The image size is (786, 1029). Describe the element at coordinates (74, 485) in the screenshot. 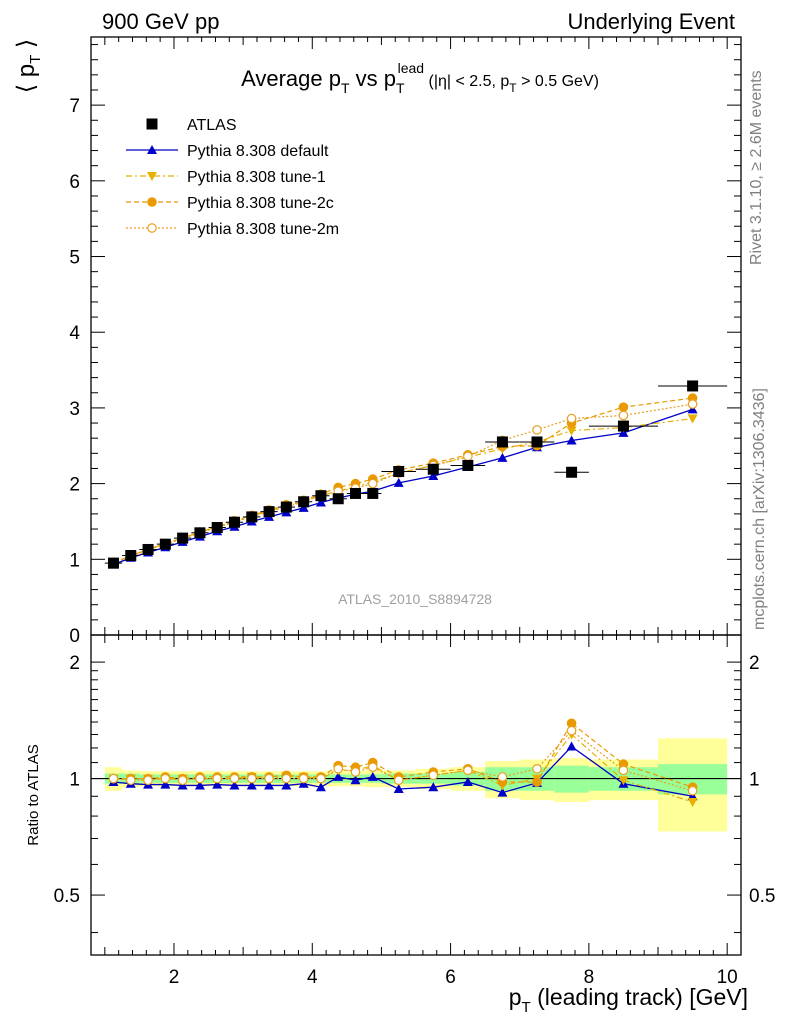

I see `y-tick-label: 2` at that location.